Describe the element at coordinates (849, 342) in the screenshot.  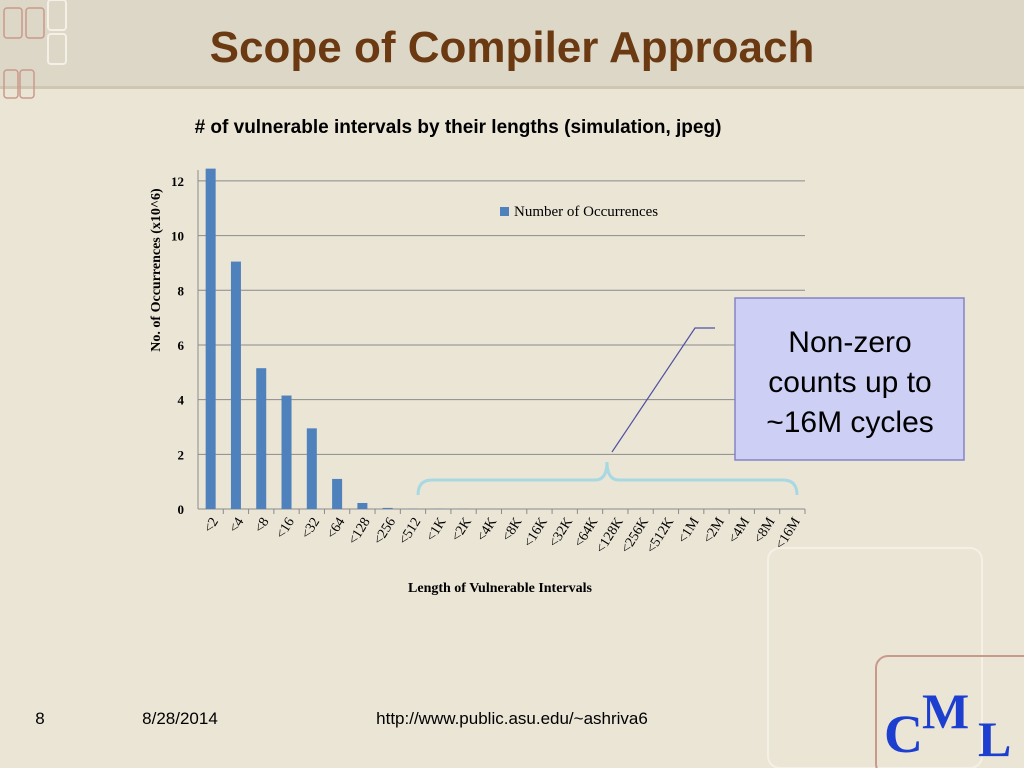
I see `callout-line: Non-zero` at that location.